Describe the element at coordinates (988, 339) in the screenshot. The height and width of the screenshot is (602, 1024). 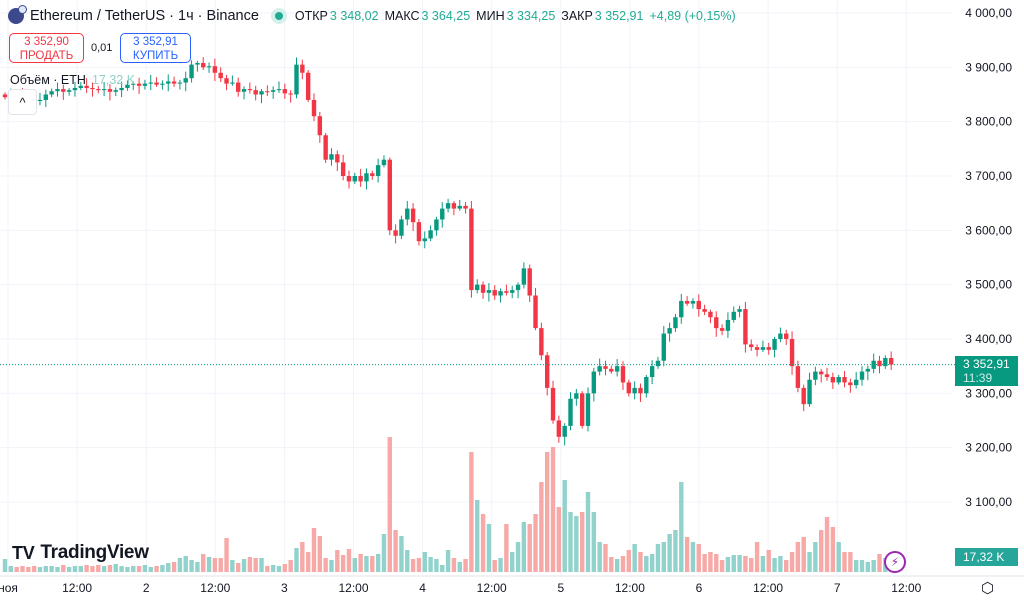
I see `price-tick-label: 3 400,00` at that location.